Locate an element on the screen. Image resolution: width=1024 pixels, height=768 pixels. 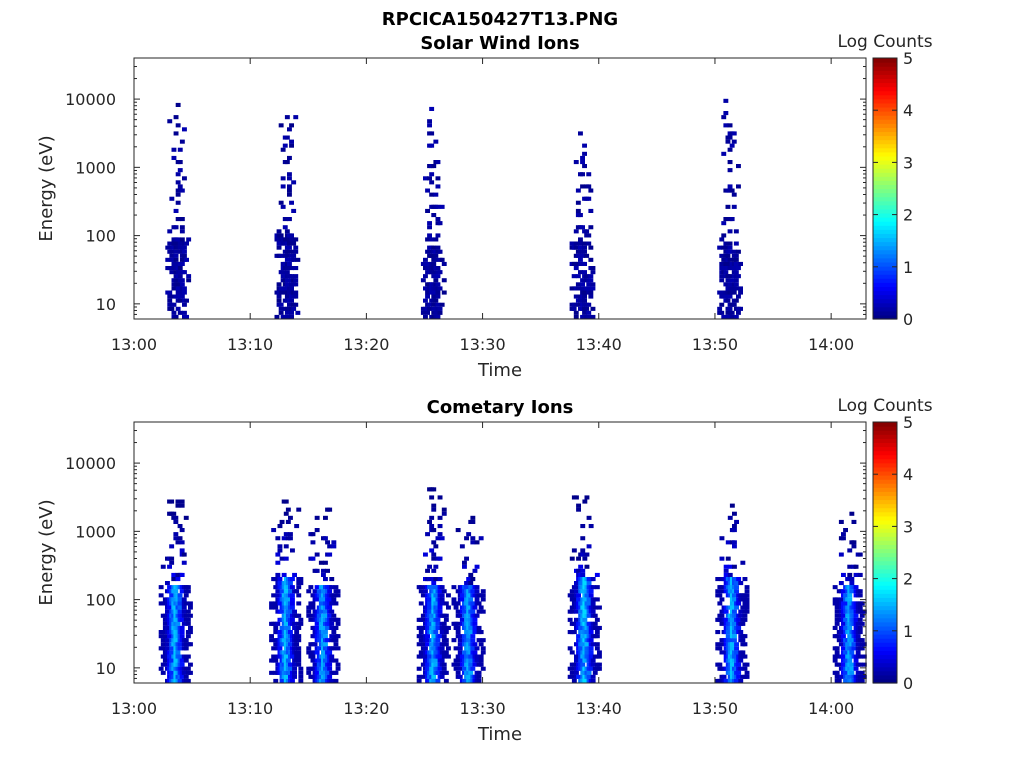
y-tick-label: 1000 is located at coordinates (95, 167).